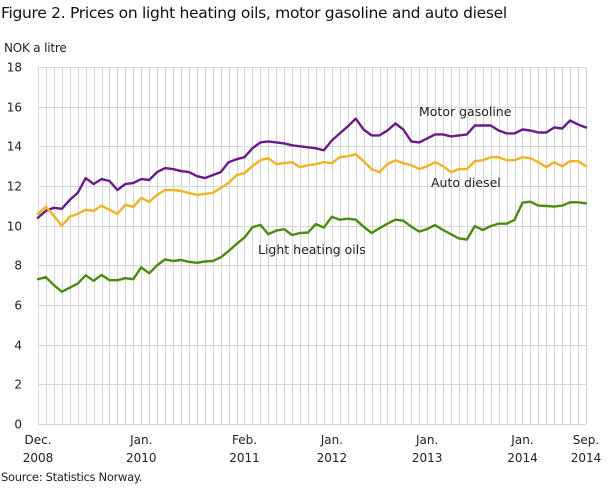  What do you see at coordinates (35, 48) in the screenshot?
I see `y-axis-label: NOK a litre` at bounding box center [35, 48].